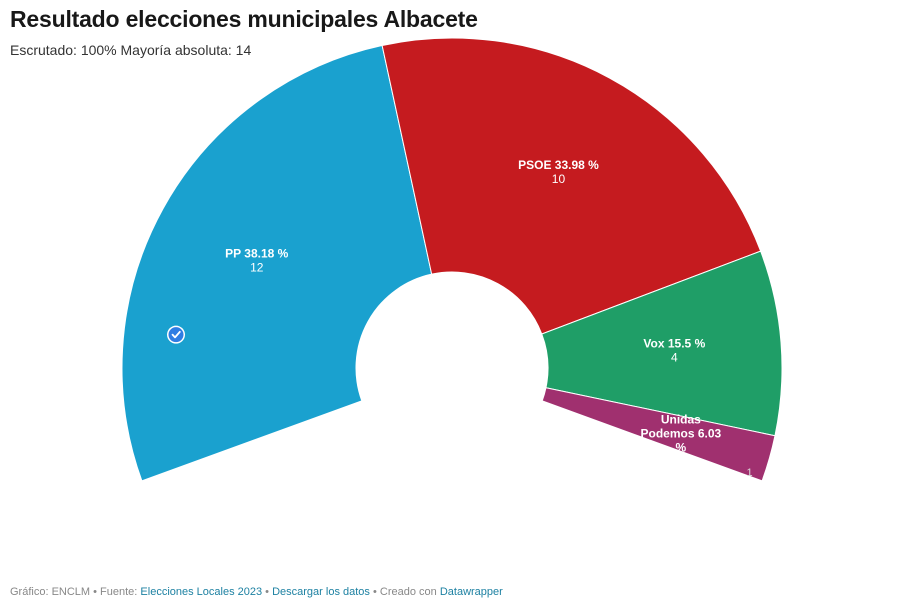 The image size is (900, 600). What do you see at coordinates (674, 344) in the screenshot?
I see `segment-party-label: Vox 15.5 %` at bounding box center [674, 344].